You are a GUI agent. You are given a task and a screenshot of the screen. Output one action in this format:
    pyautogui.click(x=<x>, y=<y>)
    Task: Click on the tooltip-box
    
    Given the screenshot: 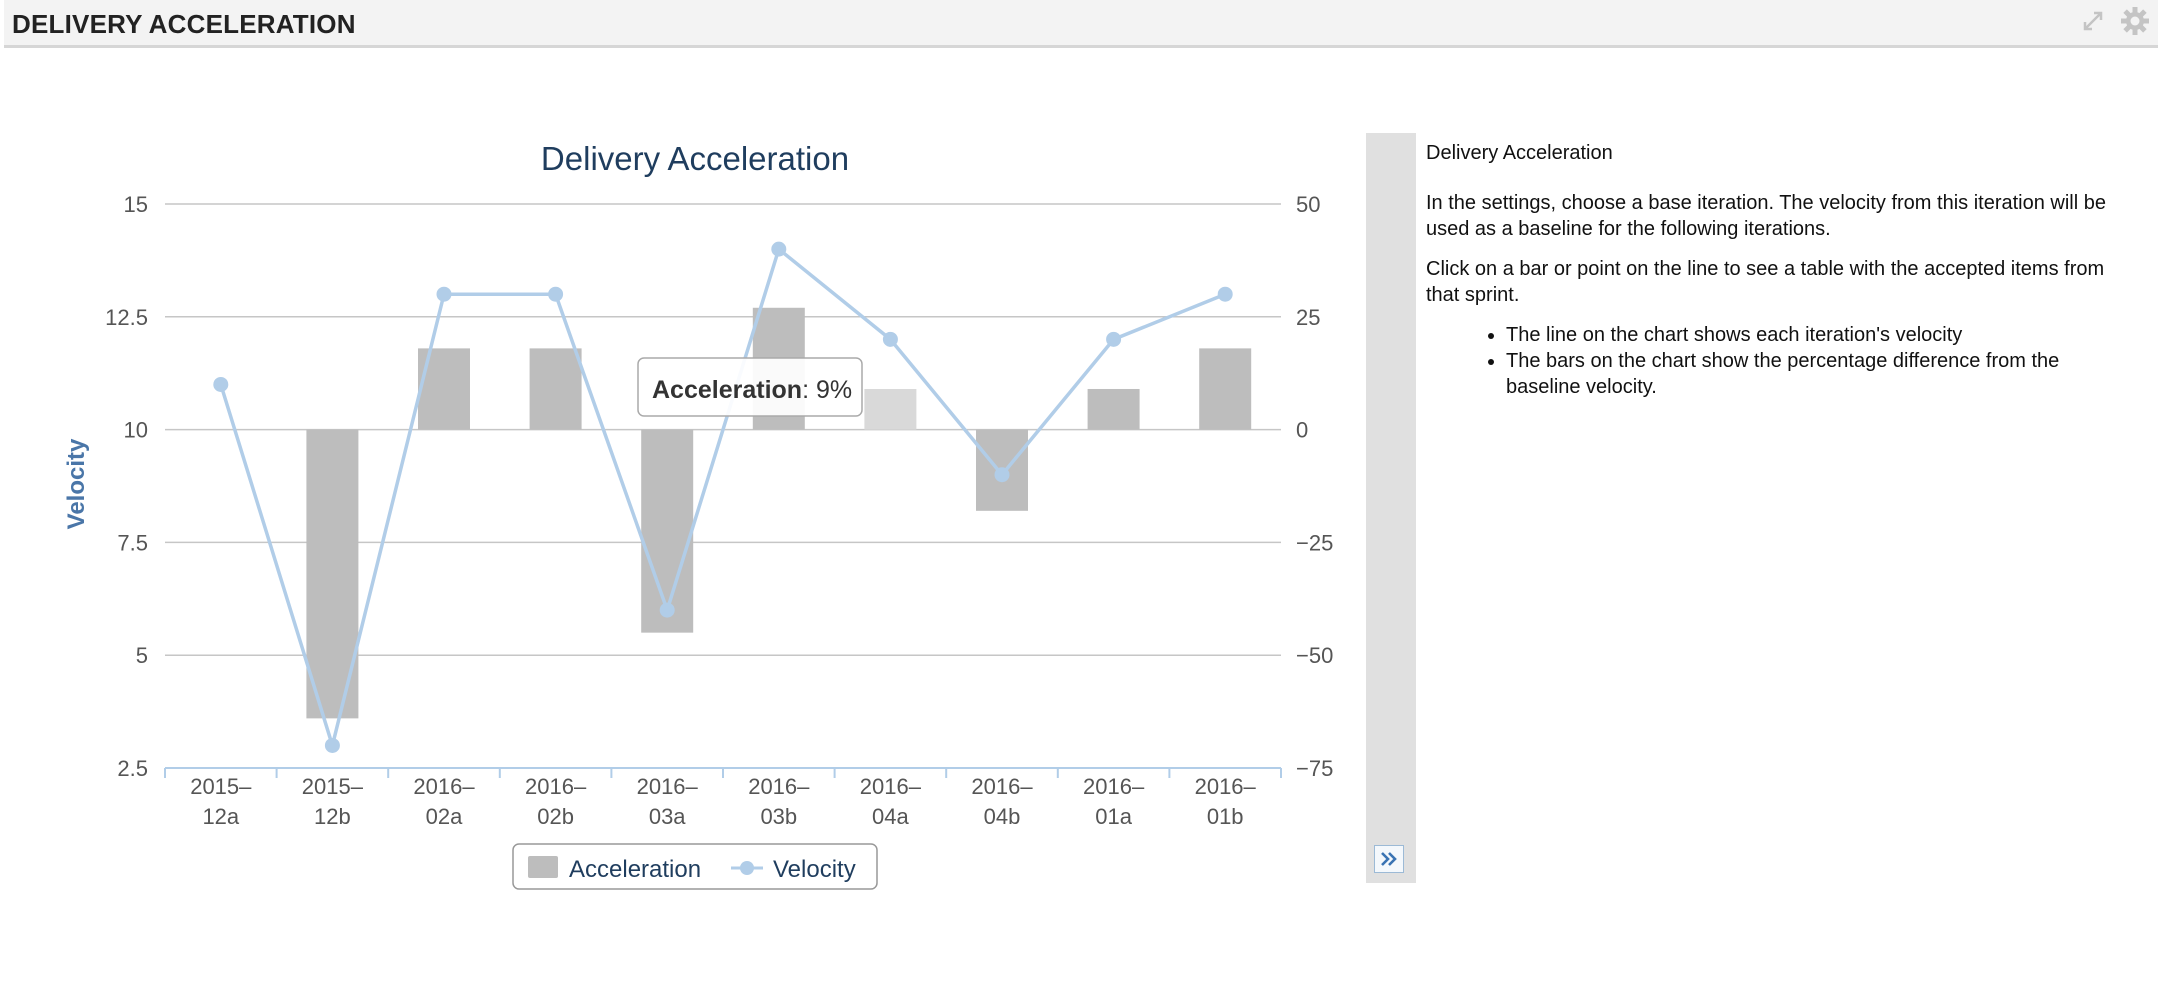 What is the action you would take?
    pyautogui.click(x=750, y=387)
    